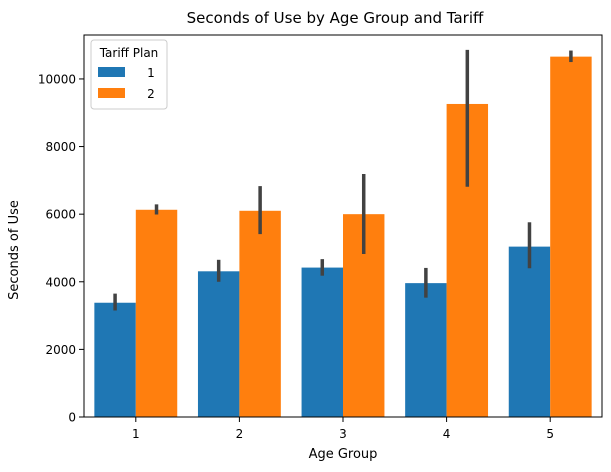 This screenshot has height=472, width=611. Describe the element at coordinates (60, 350) in the screenshot. I see `y-tick-label: 2000` at that location.